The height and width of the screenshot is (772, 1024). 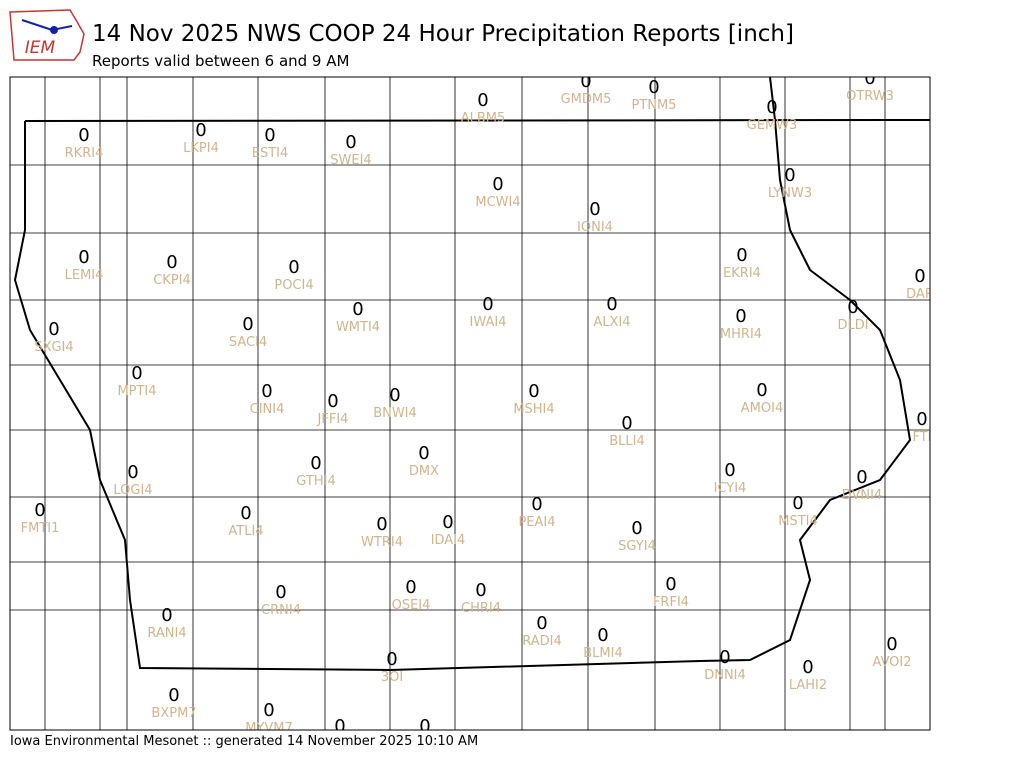 What do you see at coordinates (488, 322) in the screenshot?
I see `station-id: IWAI4` at bounding box center [488, 322].